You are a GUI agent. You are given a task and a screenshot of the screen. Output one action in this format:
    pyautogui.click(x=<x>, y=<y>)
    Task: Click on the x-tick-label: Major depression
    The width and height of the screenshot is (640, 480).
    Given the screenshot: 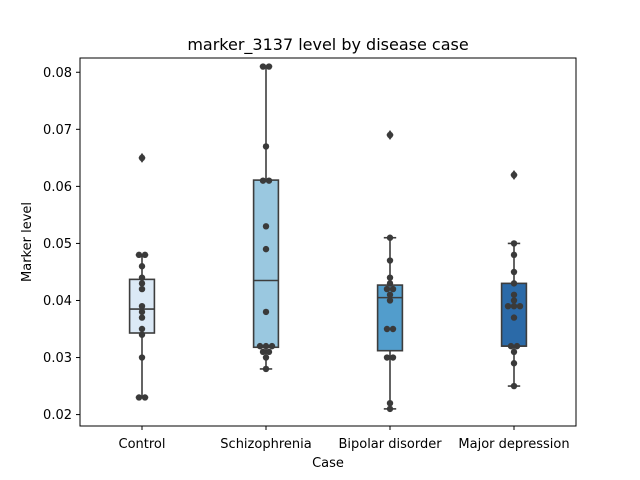 What is the action you would take?
    pyautogui.click(x=513, y=444)
    